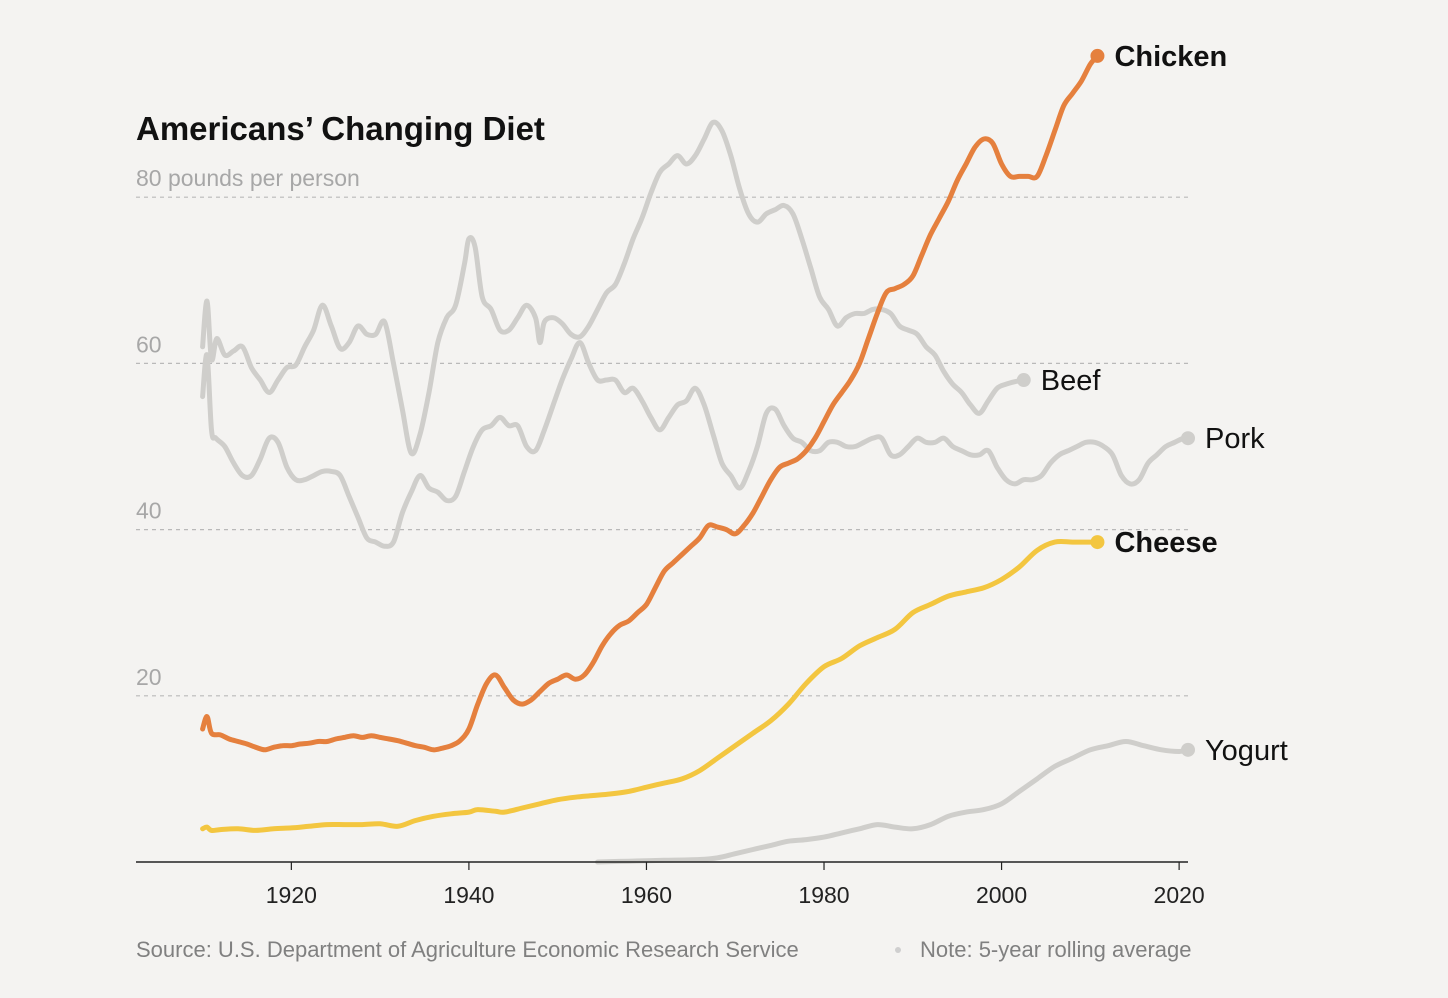 This screenshot has height=998, width=1448. What do you see at coordinates (340, 128) in the screenshot?
I see `chart-title: Americans’ Changing Diet` at bounding box center [340, 128].